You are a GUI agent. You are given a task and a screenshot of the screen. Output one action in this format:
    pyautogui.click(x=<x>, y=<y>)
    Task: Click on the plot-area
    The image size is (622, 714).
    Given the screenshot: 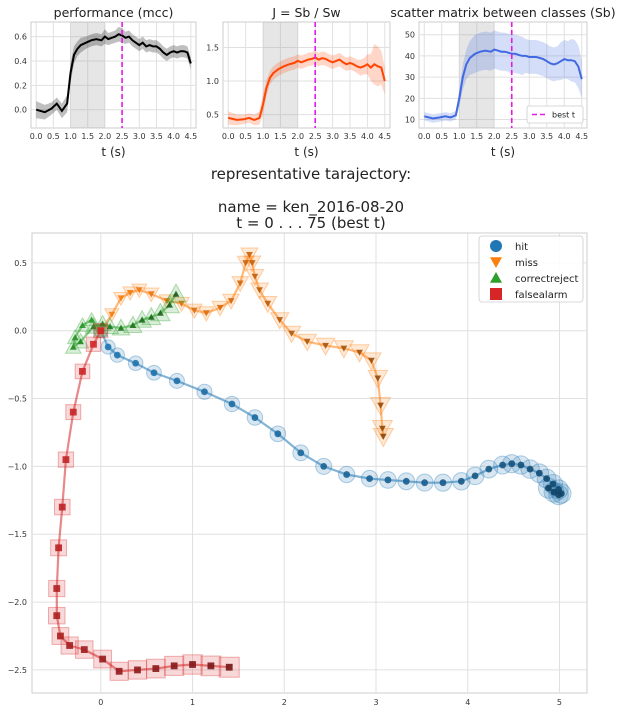 What is the action you would take?
    pyautogui.click(x=113, y=75)
    